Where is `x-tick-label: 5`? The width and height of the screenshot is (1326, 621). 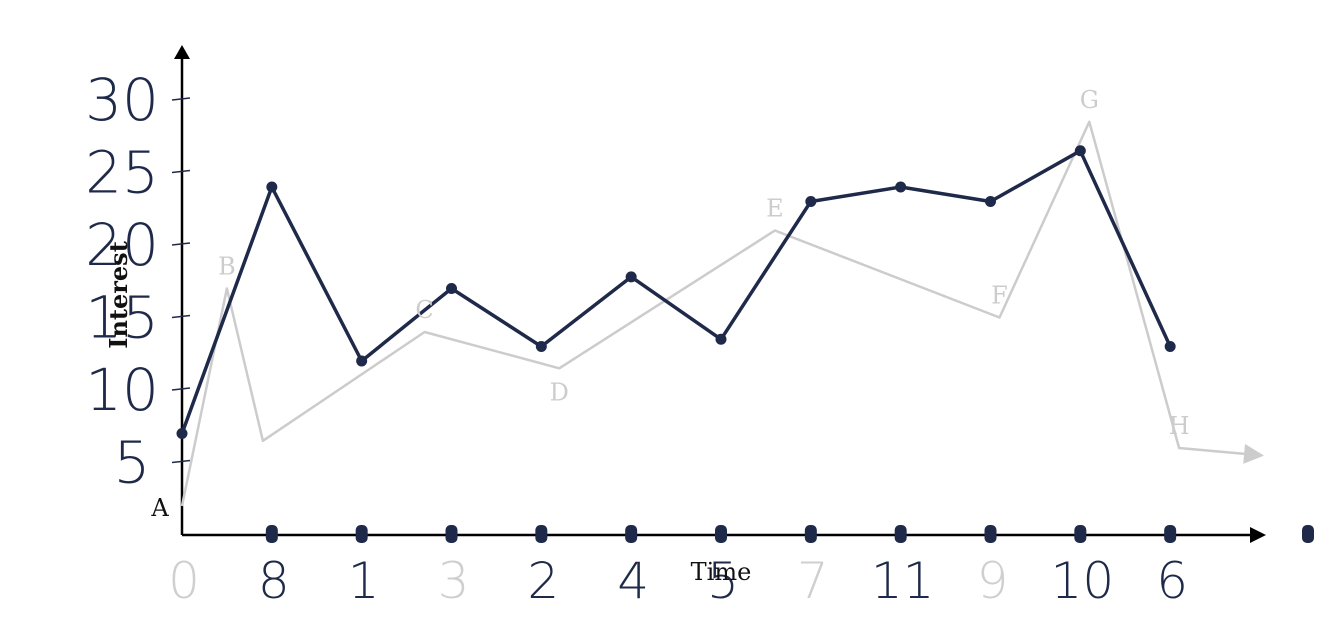
x-tick-label: 5 is located at coordinates (723, 581).